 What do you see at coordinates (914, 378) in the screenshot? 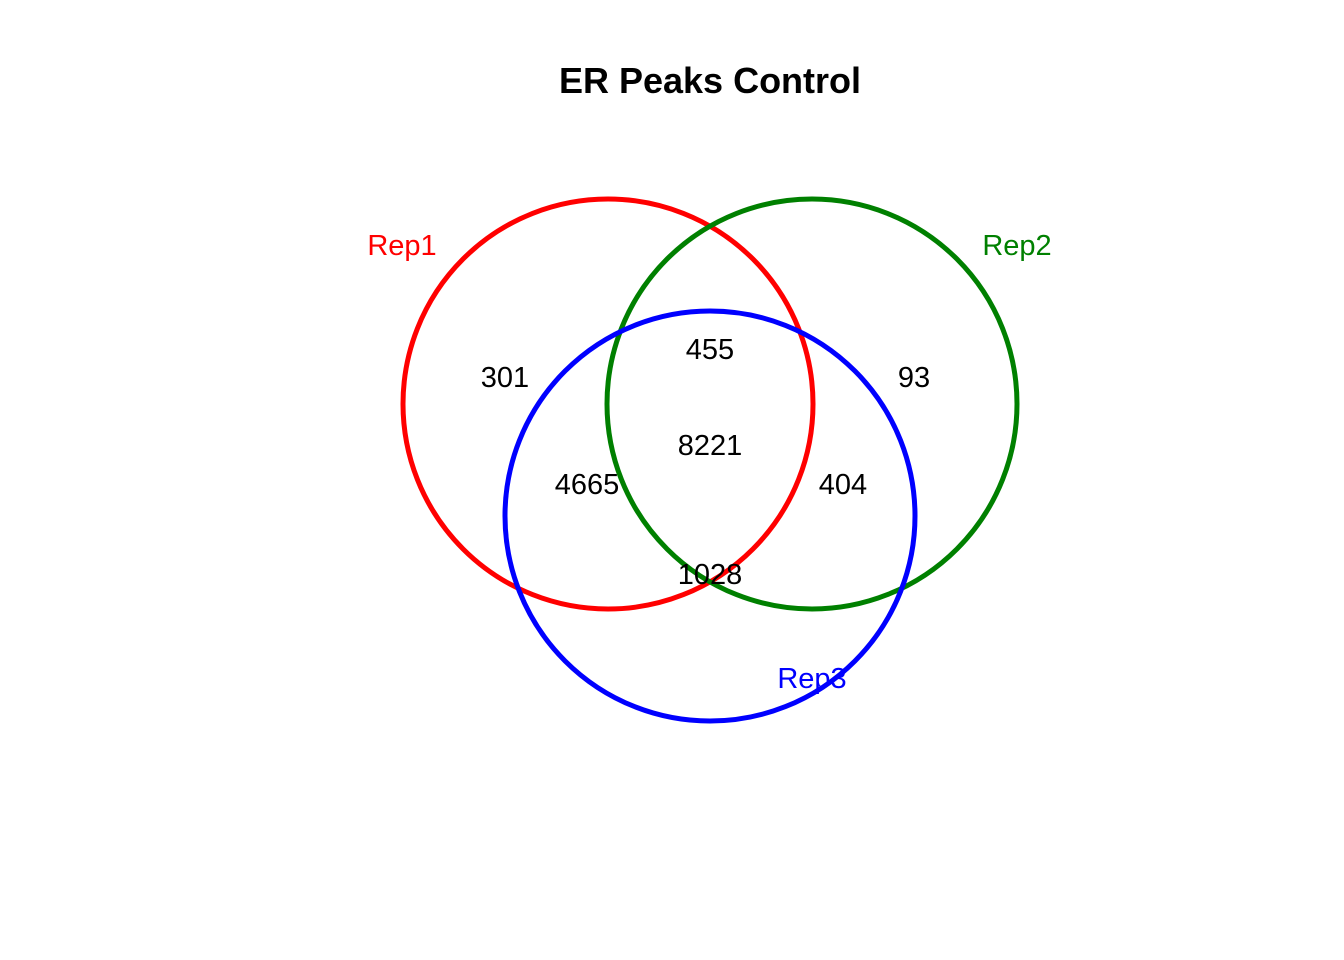
I see `rep2-only-count: 93` at bounding box center [914, 378].